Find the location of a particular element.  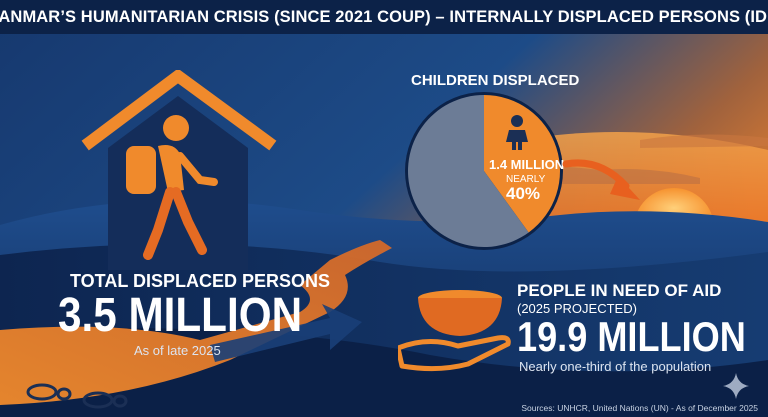

total-displaced-value: 3.5 MILLION is located at coordinates (180, 315).